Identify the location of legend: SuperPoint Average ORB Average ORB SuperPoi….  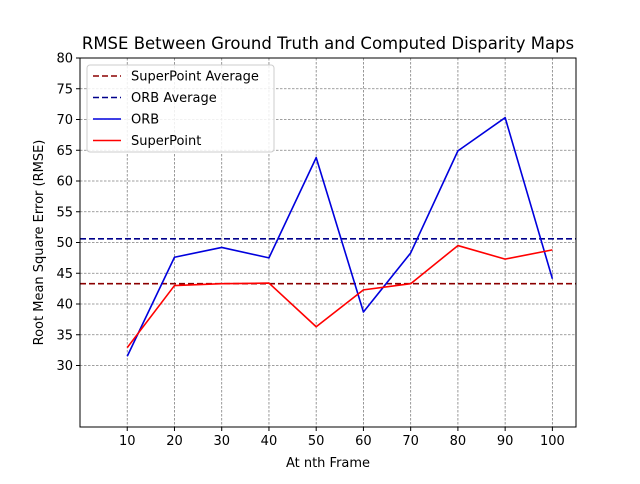
(180, 108).